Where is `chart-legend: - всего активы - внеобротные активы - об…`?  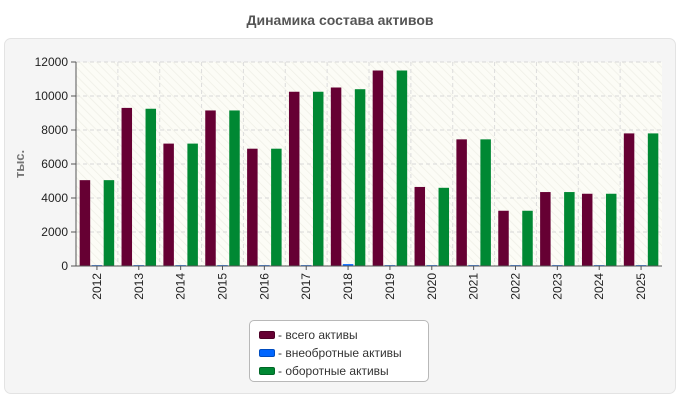
chart-legend: - всего активы - внеобротные активы - об… is located at coordinates (339, 351).